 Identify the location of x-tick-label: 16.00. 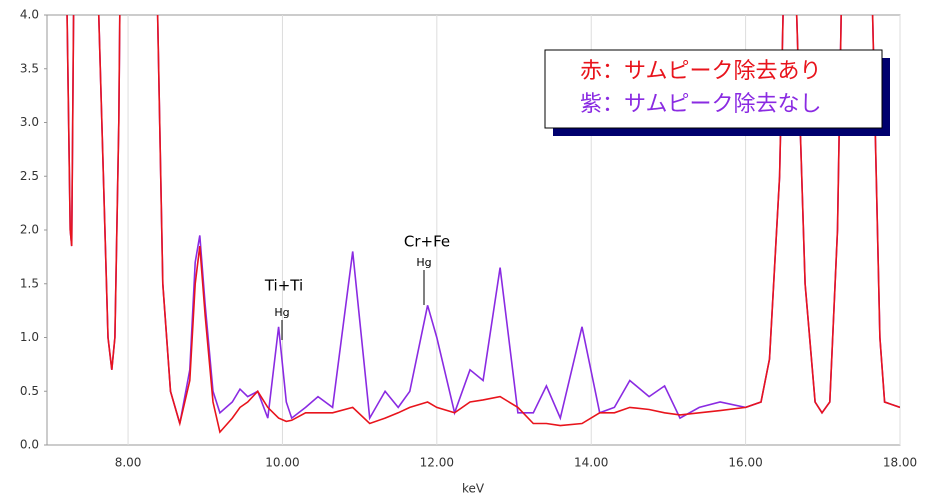
(745, 463).